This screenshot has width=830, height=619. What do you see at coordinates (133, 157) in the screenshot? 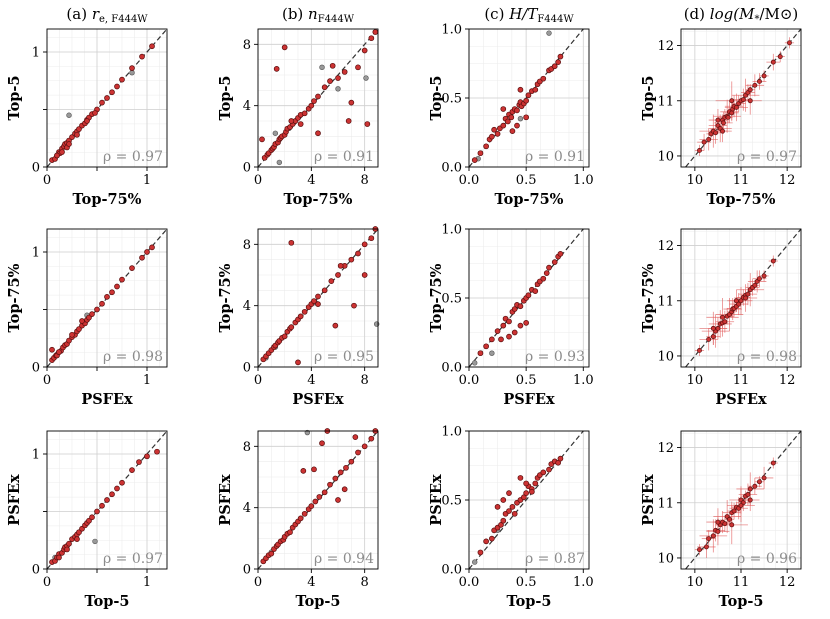
I see `correlation-label: ρ = 0.97` at bounding box center [133, 157].